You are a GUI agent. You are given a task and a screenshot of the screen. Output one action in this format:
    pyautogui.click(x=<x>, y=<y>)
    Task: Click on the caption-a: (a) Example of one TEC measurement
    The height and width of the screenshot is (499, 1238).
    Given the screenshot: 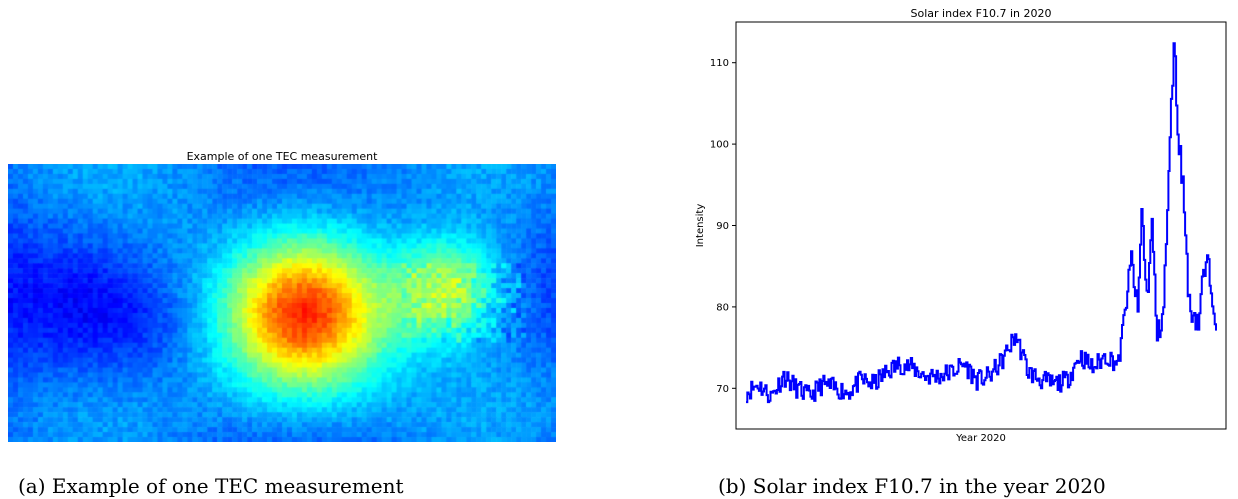 What is the action you would take?
    pyautogui.click(x=211, y=486)
    